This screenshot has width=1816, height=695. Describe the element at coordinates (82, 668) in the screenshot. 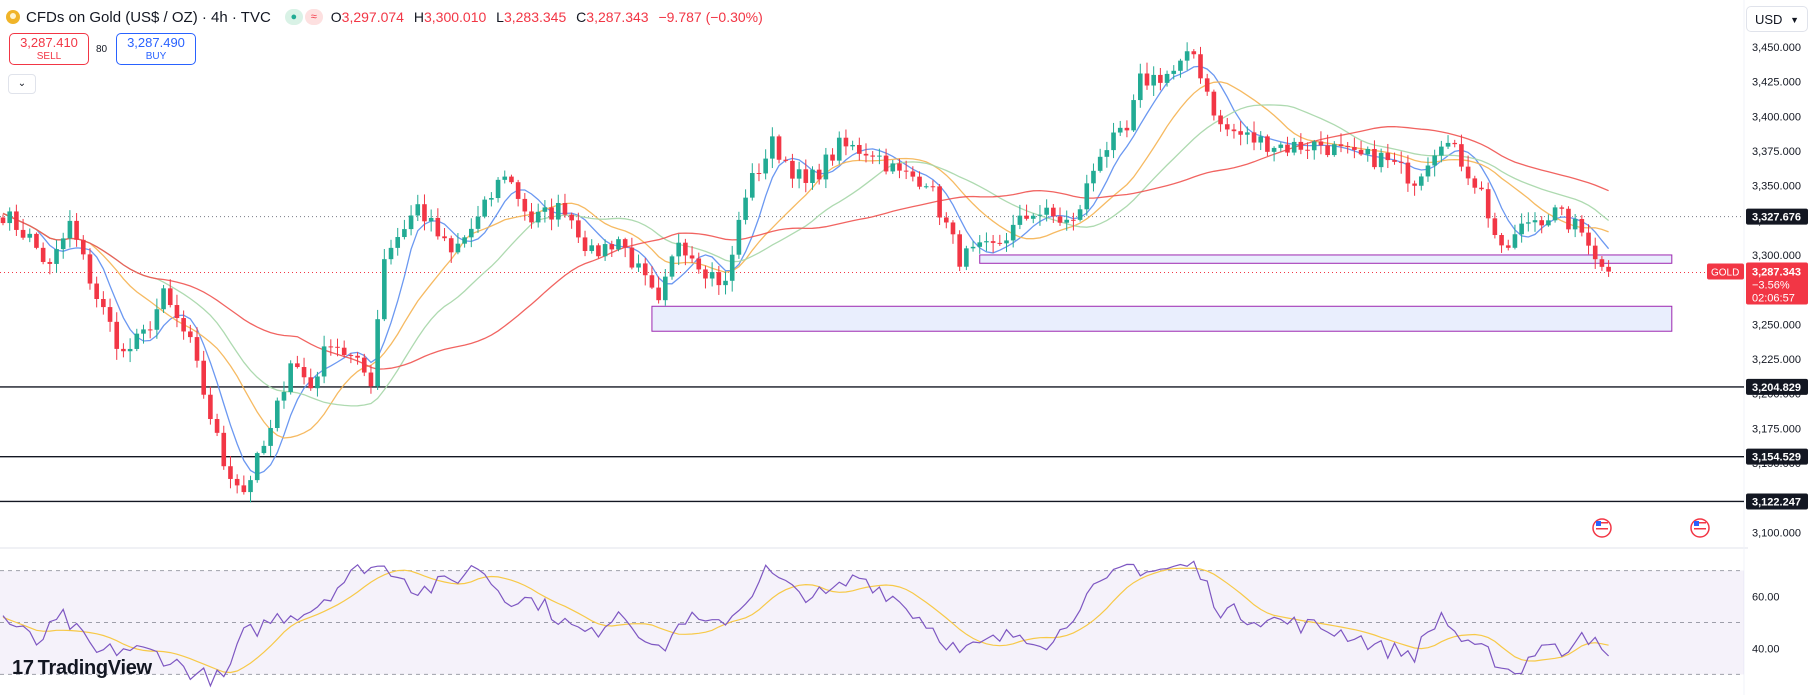

I see `tradingview-logo: 17 TradingView` at that location.